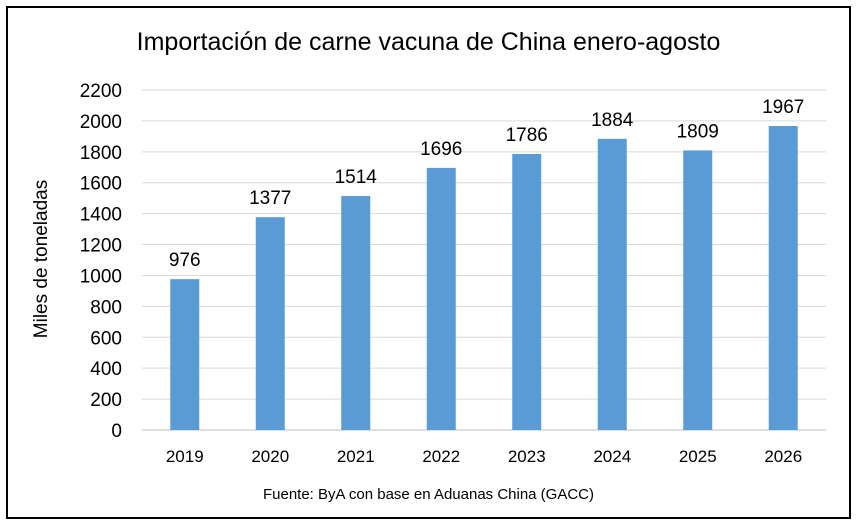 This screenshot has height=527, width=857. Describe the element at coordinates (106, 338) in the screenshot. I see `y-tick-label: 600` at that location.